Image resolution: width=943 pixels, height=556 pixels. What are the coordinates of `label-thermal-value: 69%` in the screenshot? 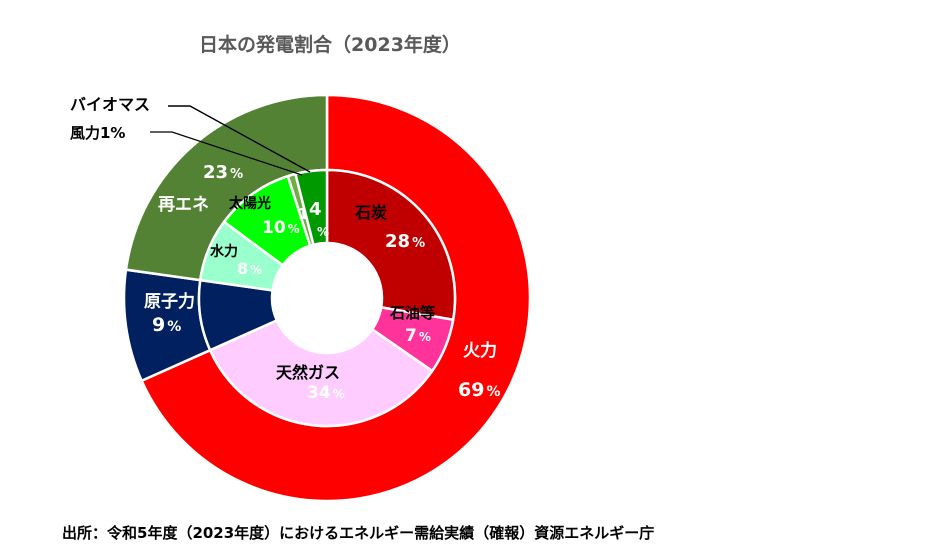 It's located at (479, 390).